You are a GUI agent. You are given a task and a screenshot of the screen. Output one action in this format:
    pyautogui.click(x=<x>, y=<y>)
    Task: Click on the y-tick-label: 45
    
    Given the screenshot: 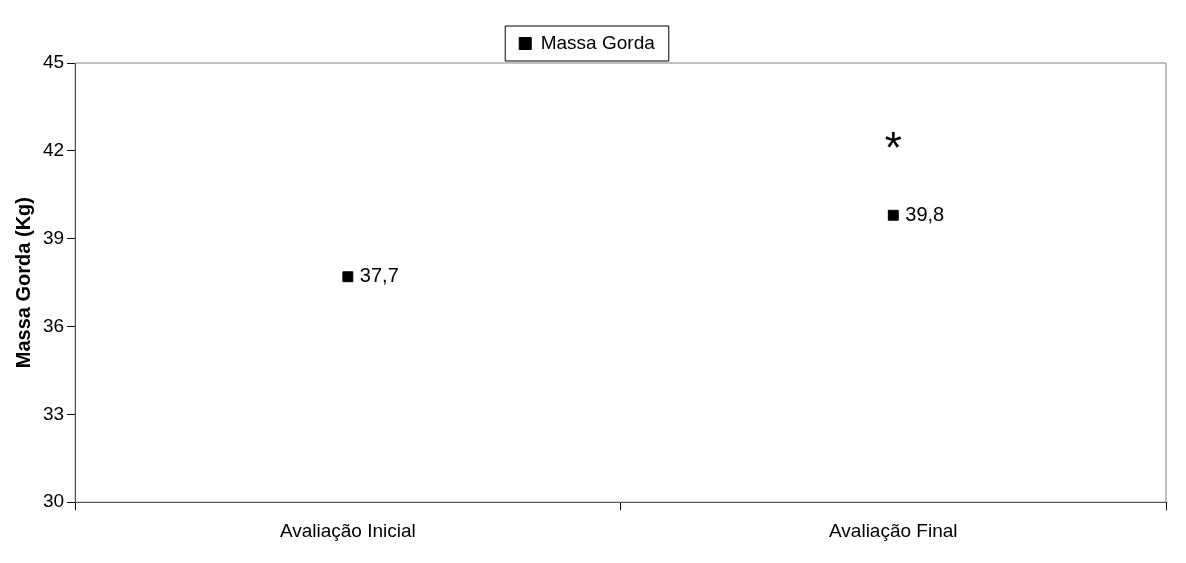 What is the action you would take?
    pyautogui.click(x=53, y=62)
    